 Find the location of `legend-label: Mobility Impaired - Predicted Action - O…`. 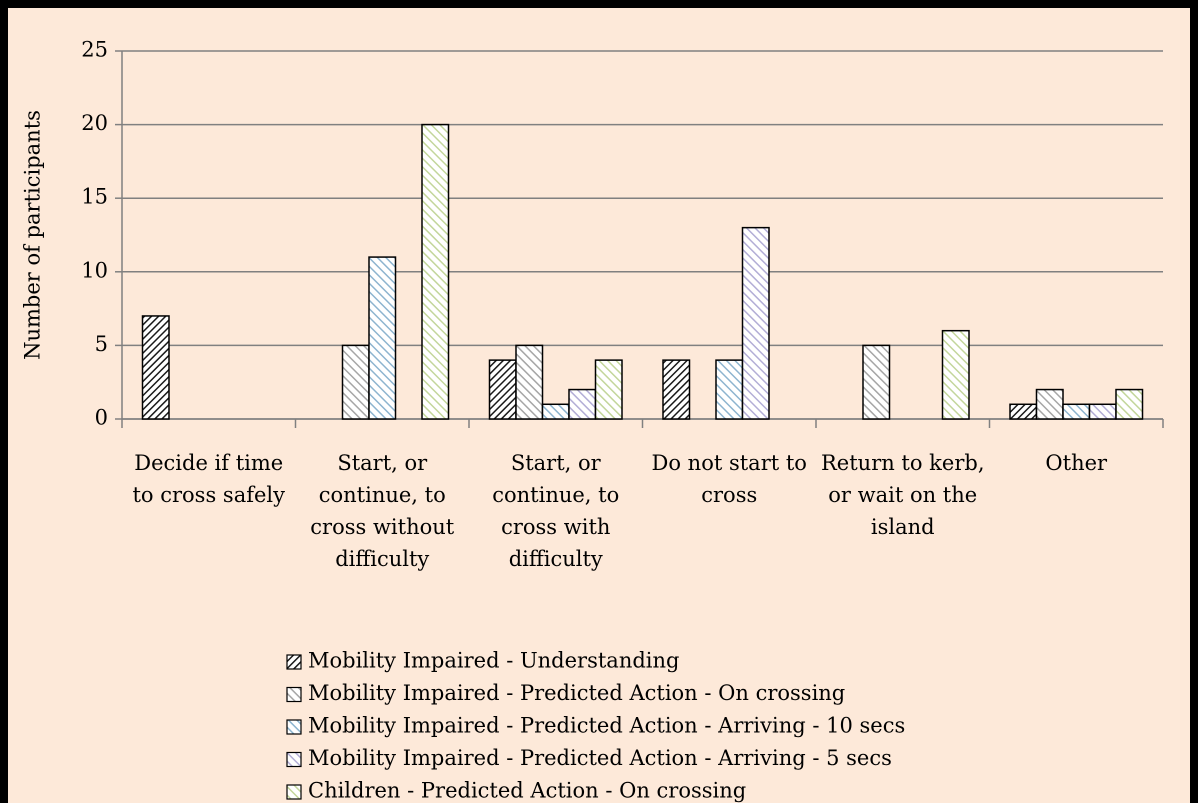

legend-label: Mobility Impaired - Predicted Action - O… is located at coordinates (576, 693).